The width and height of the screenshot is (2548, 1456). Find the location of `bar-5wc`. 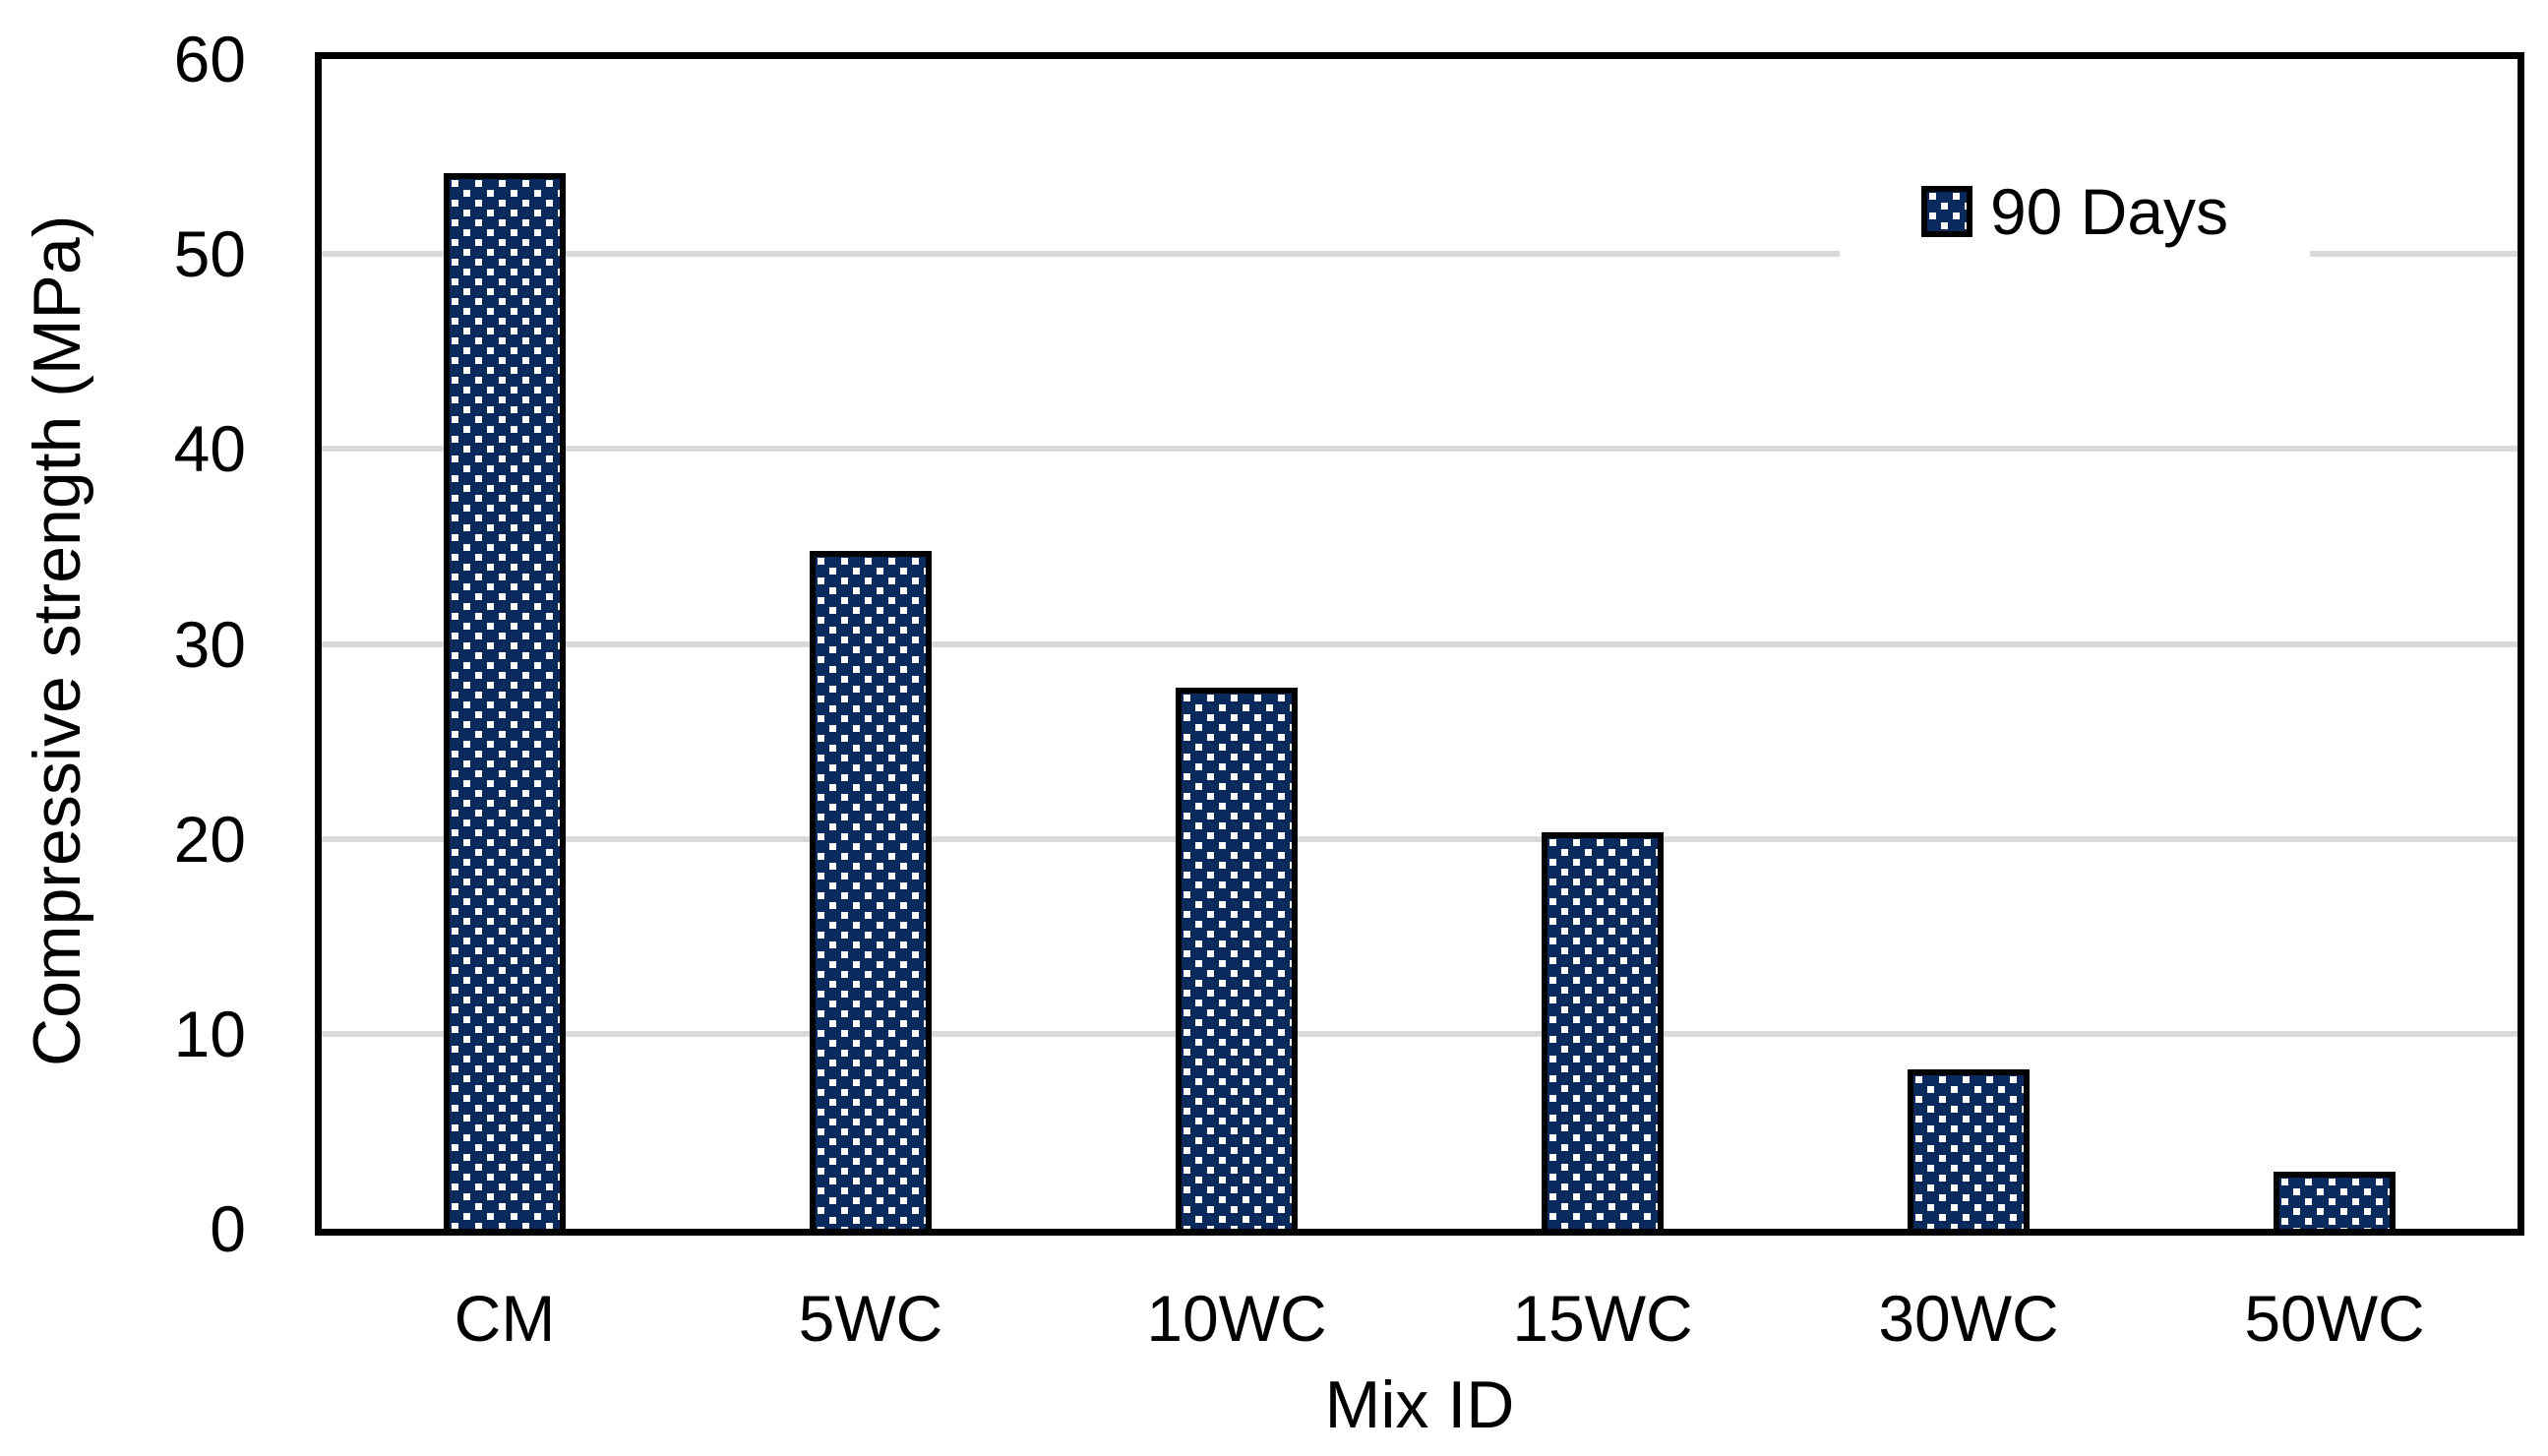

bar-5wc is located at coordinates (871, 890).